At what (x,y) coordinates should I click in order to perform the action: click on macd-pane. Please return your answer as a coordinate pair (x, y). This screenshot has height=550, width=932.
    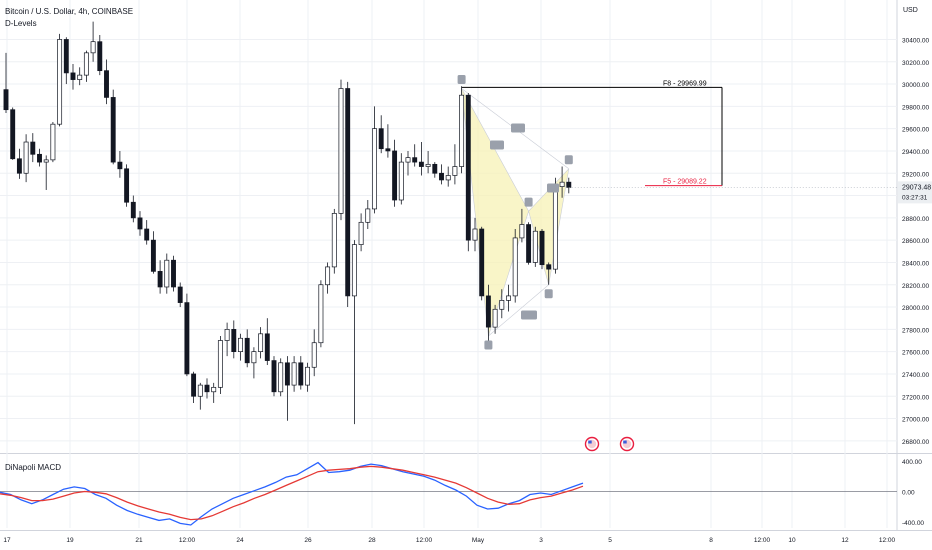
    Looking at the image, I should click on (448, 493).